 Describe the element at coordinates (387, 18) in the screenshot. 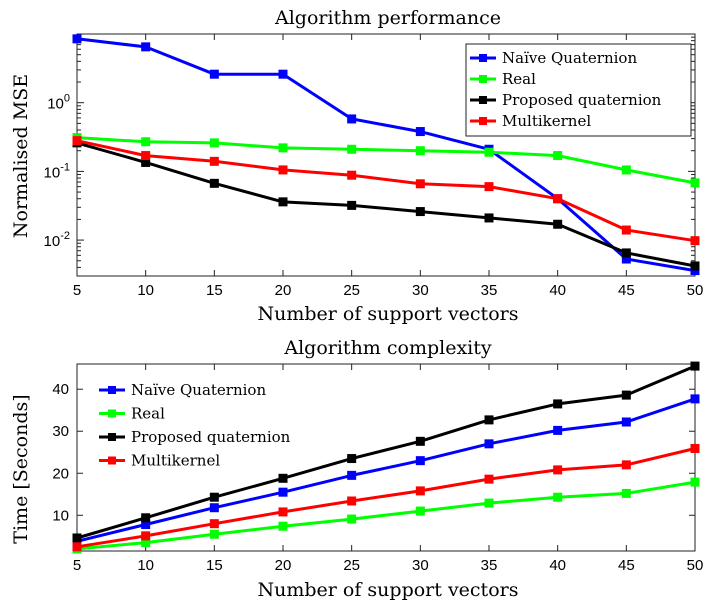

I see `chart-title: Algorithm performance` at that location.